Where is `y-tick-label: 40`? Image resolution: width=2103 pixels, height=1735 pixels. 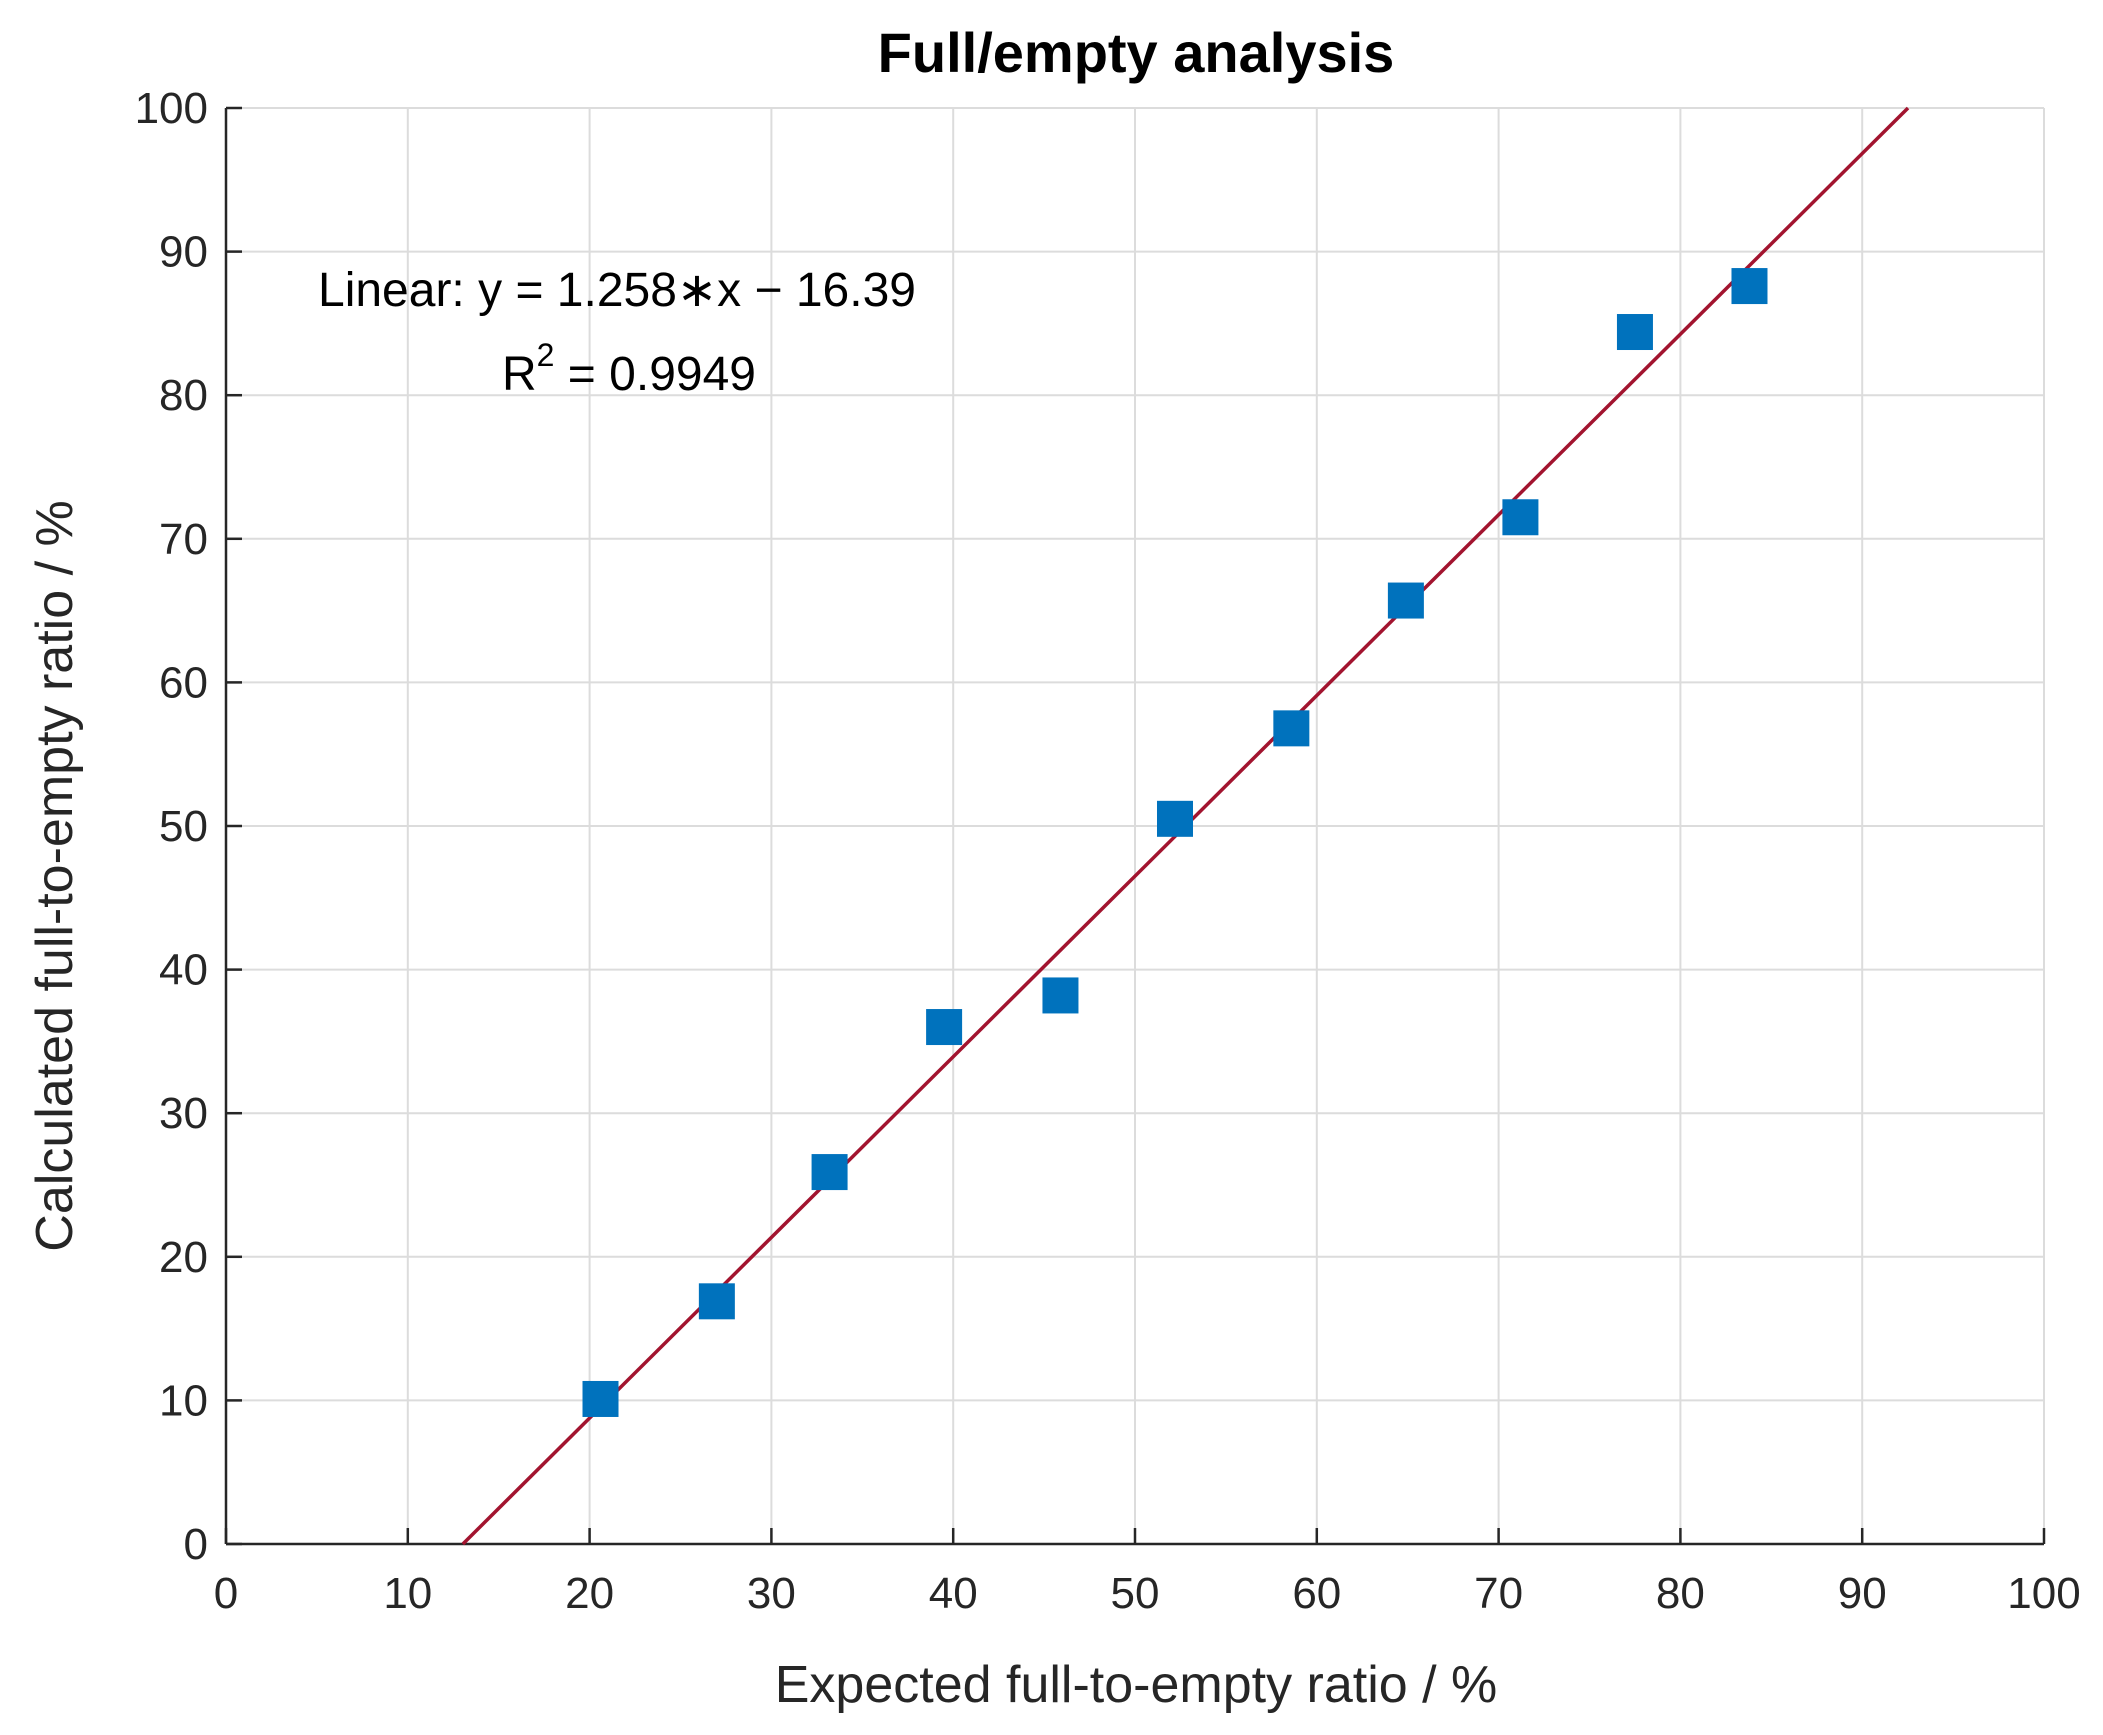 y-tick-label: 40 is located at coordinates (183, 970).